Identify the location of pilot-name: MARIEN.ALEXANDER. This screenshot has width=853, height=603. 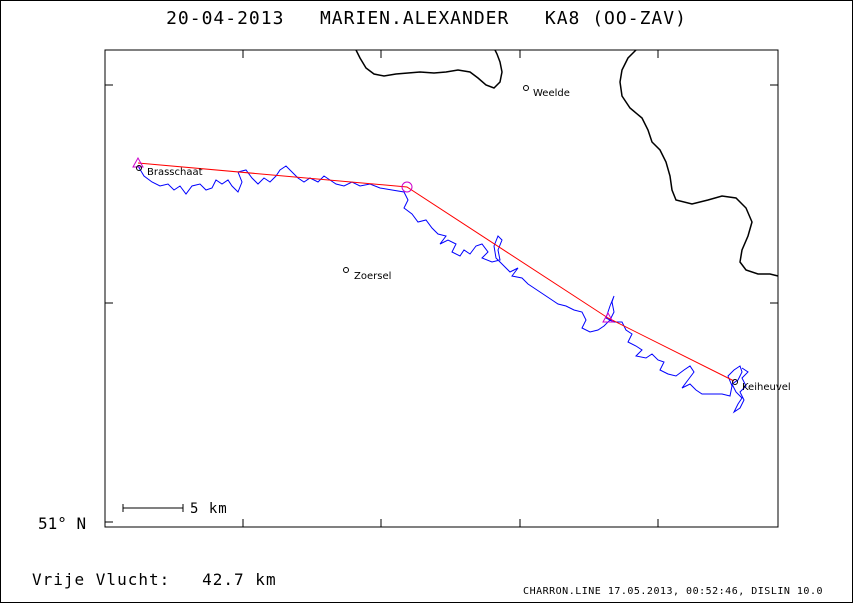
(414, 18).